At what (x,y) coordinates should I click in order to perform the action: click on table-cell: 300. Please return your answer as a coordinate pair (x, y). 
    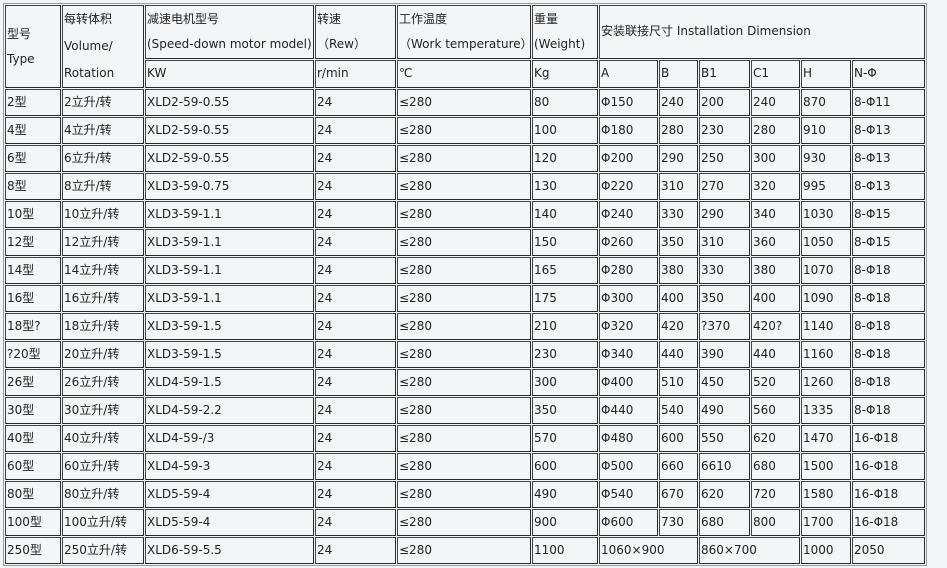
    Looking at the image, I should click on (565, 382).